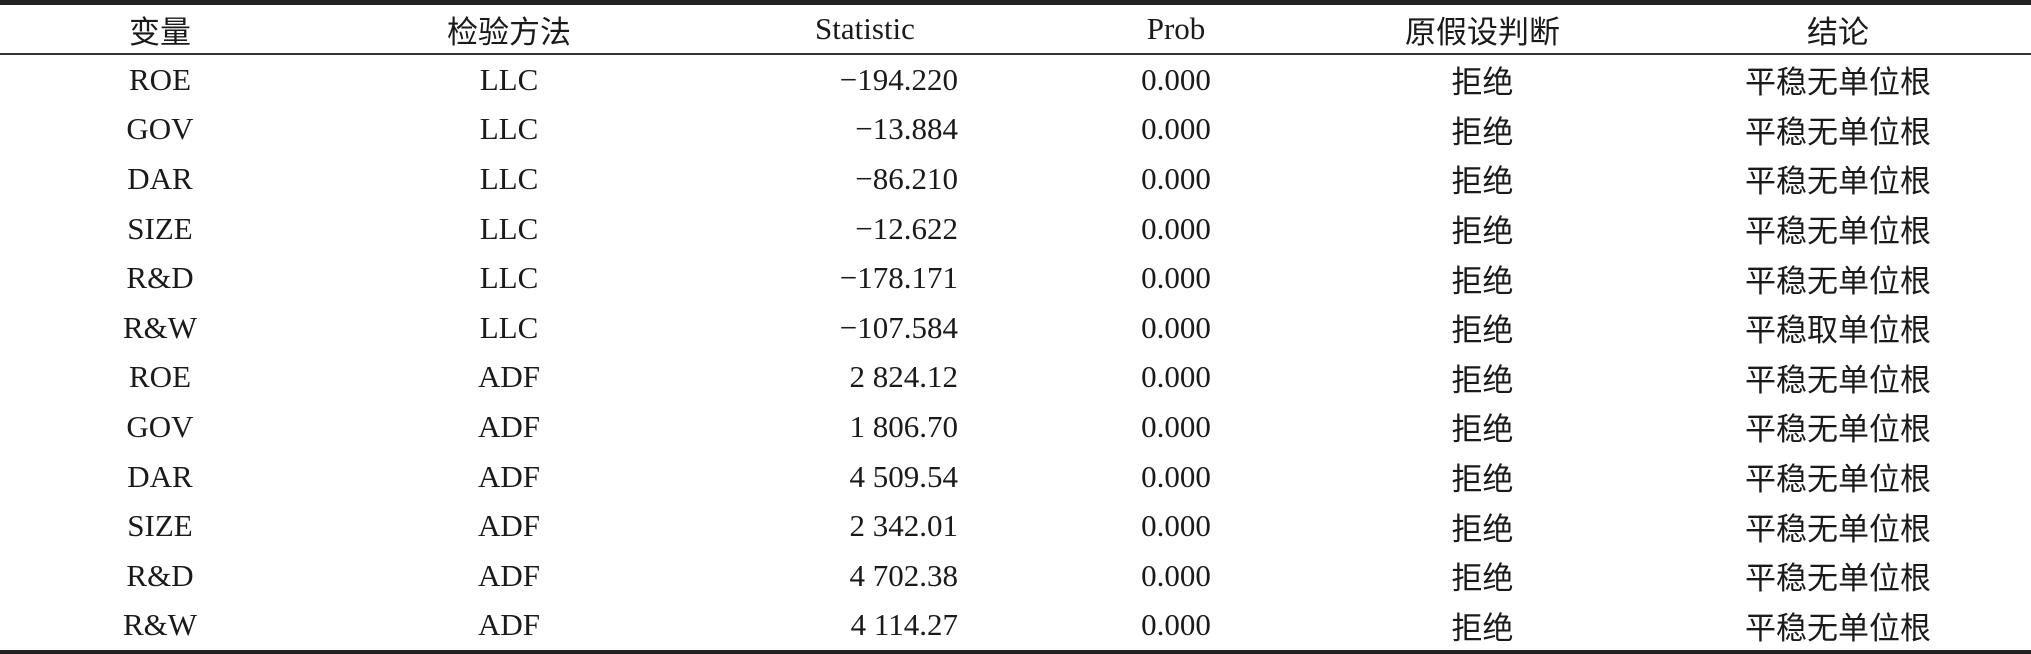  What do you see at coordinates (906, 129) in the screenshot?
I see `table-cell: −13.884` at bounding box center [906, 129].